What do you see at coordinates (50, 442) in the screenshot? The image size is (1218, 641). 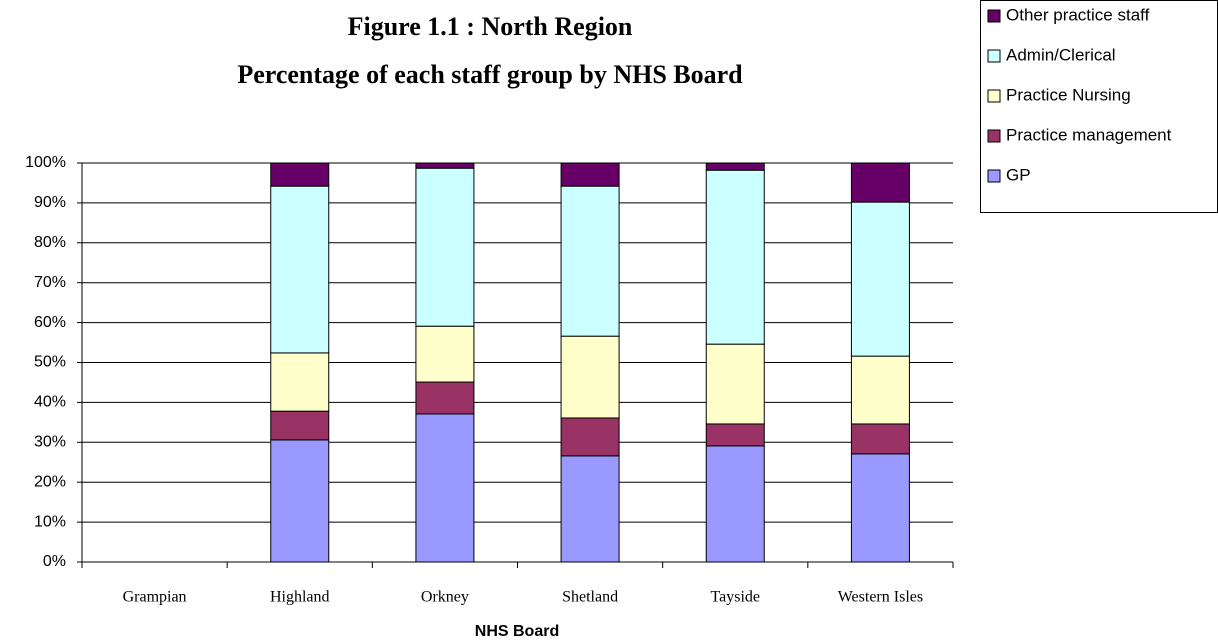 I see `y-tick-label: 30%` at bounding box center [50, 442].